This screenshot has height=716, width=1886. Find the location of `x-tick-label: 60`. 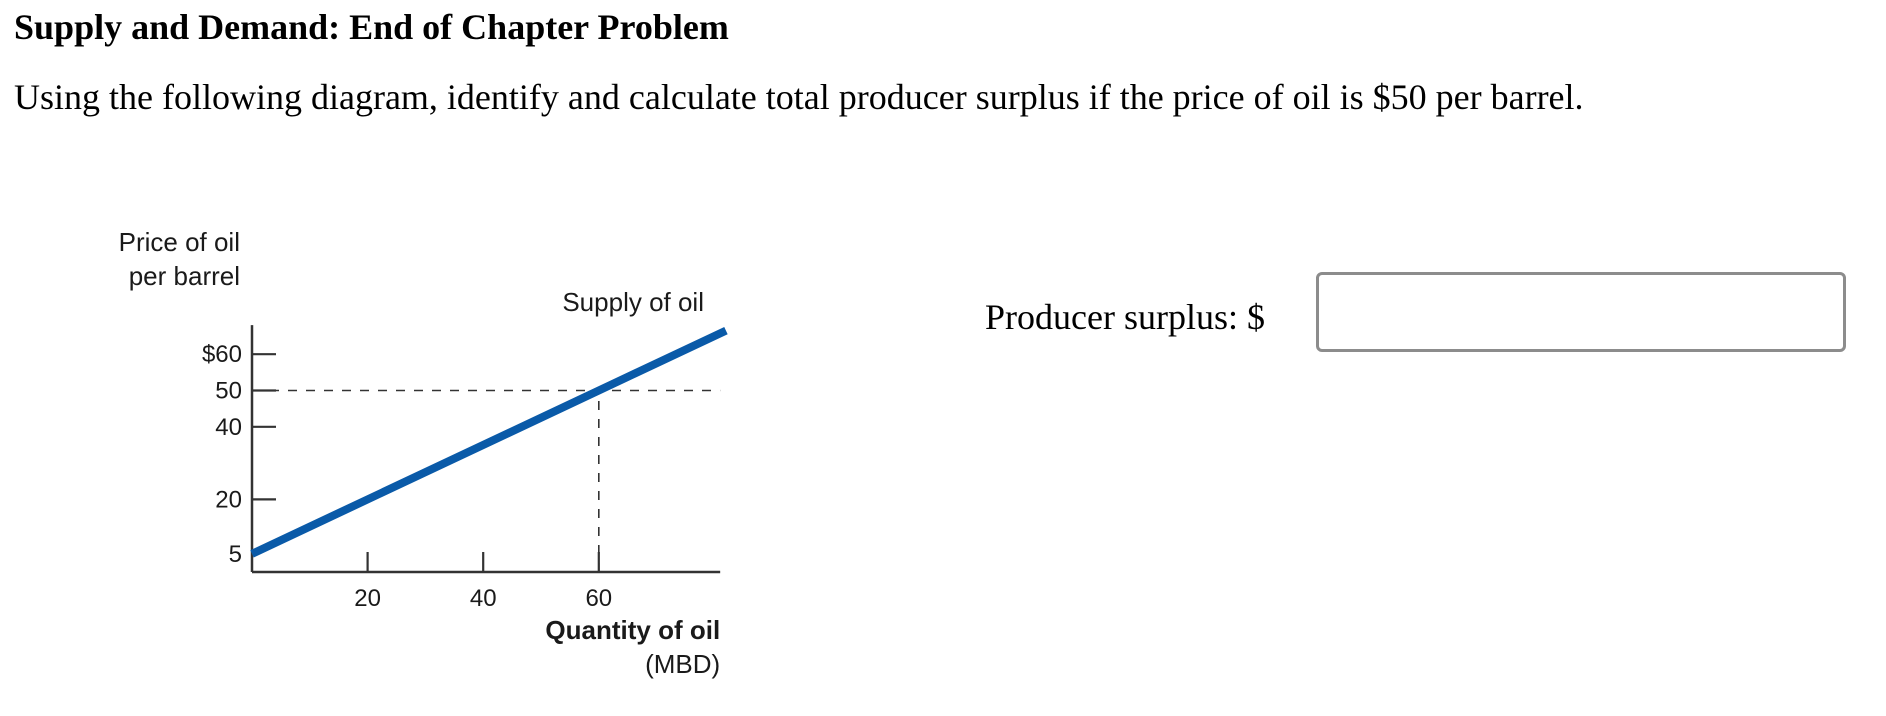

x-tick-label: 60 is located at coordinates (598, 598).